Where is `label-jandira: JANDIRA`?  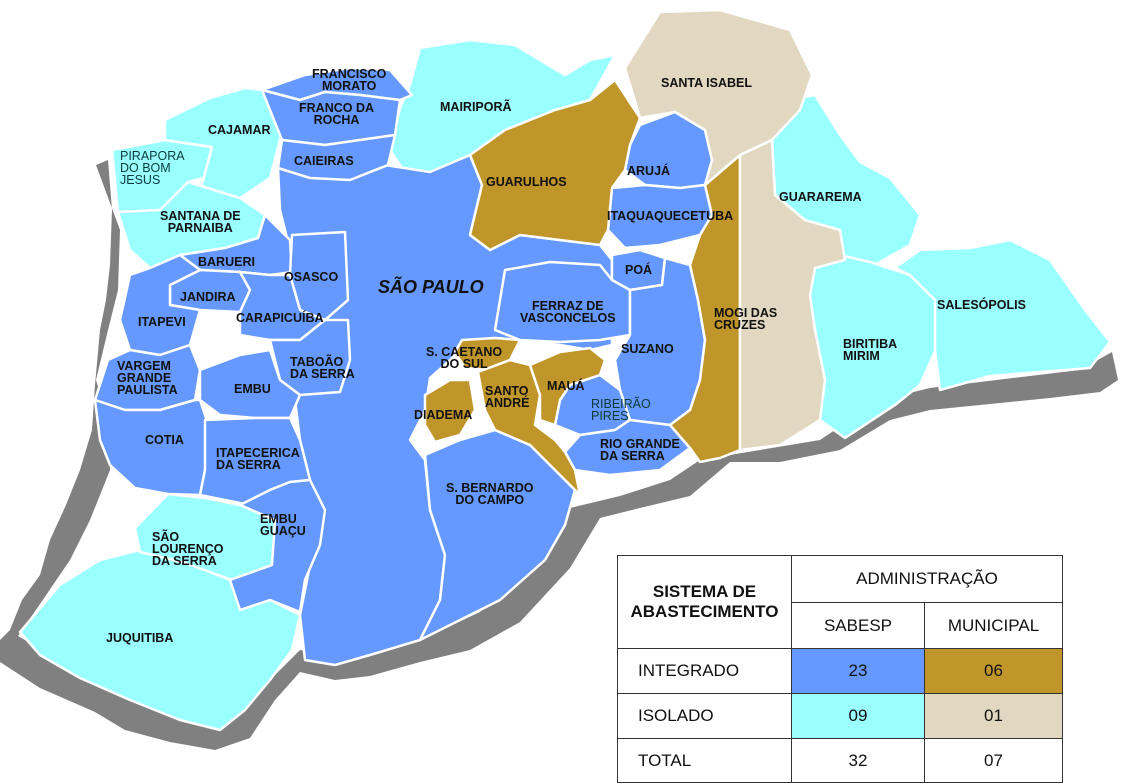
label-jandira: JANDIRA is located at coordinates (208, 297).